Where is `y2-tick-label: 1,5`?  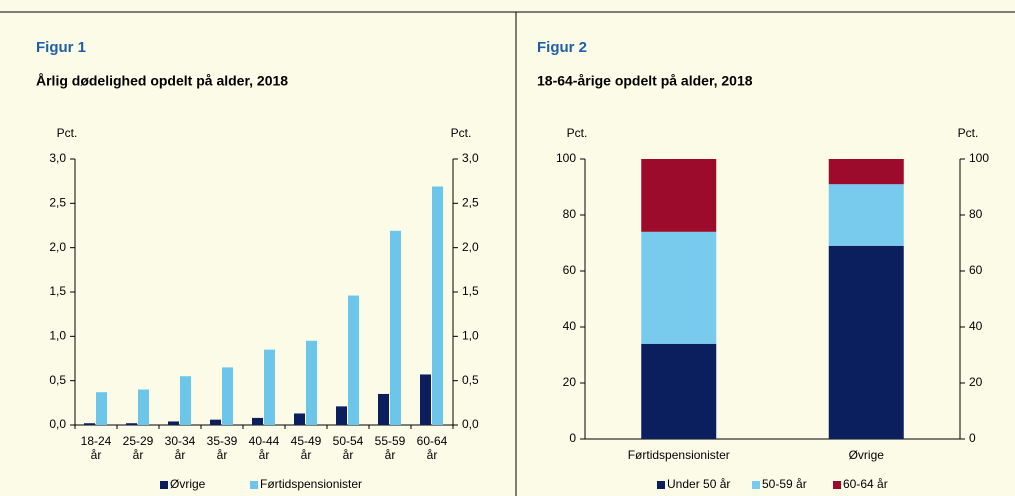
y2-tick-label: 1,5 is located at coordinates (470, 291).